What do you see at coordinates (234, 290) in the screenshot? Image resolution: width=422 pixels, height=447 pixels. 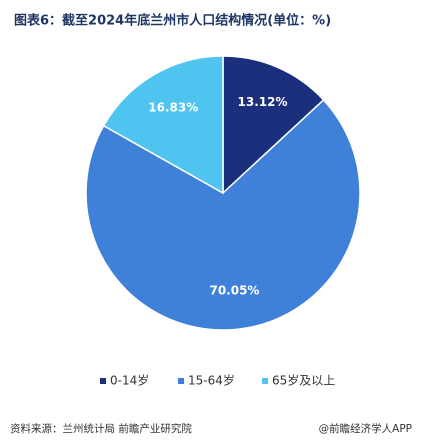 I see `data-label: 70.05%` at bounding box center [234, 290].